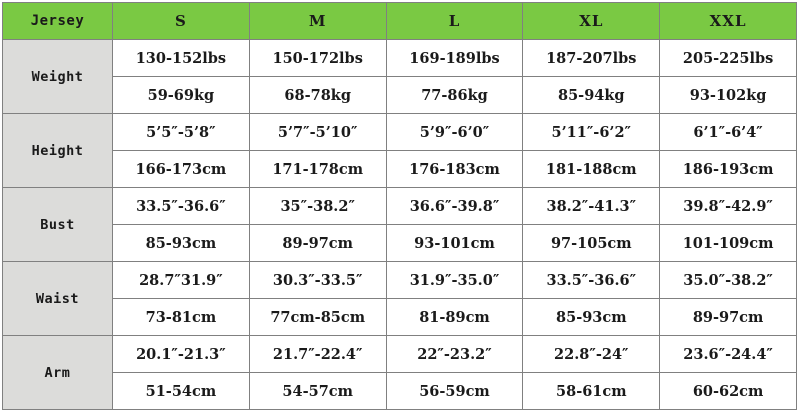 The height and width of the screenshot is (410, 800). Describe the element at coordinates (317, 206) in the screenshot. I see `cell-bust-m-imperial: 35″-38.2″` at that location.